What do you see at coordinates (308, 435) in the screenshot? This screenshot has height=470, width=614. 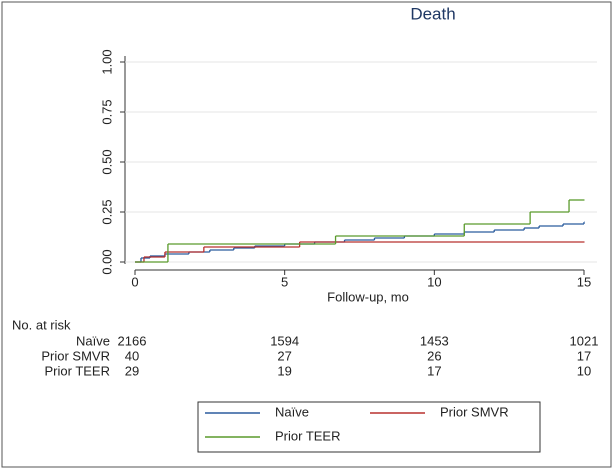 I see `legend-label: Prior TEER` at bounding box center [308, 435].